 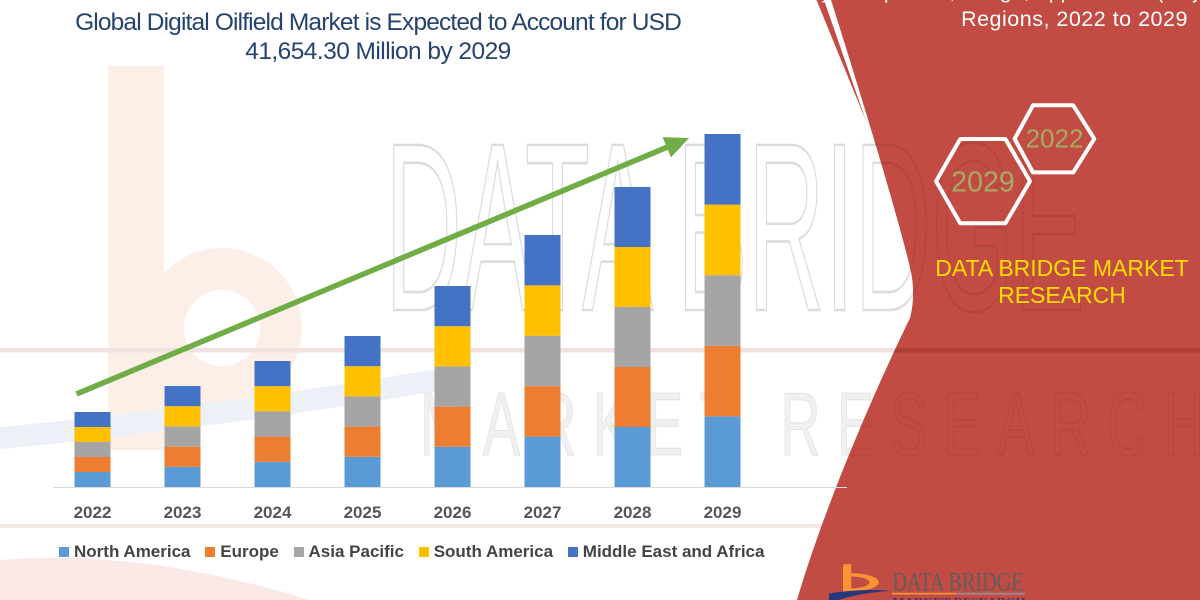 What do you see at coordinates (960, 598) in the screenshot?
I see `svg-text: MARKET RESEARCH` at bounding box center [960, 598].